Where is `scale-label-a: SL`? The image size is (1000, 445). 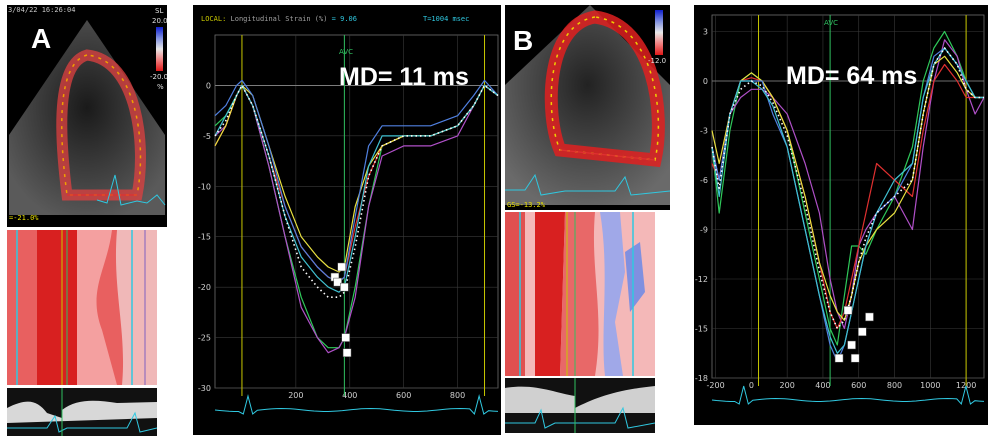
scale-label-a: SL is located at coordinates (159, 11).